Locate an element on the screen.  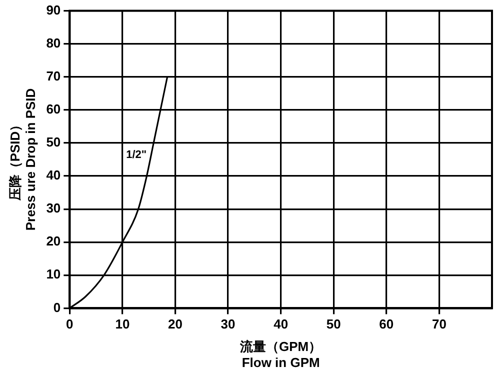
y-tick-label: 30 is located at coordinates (53, 208).